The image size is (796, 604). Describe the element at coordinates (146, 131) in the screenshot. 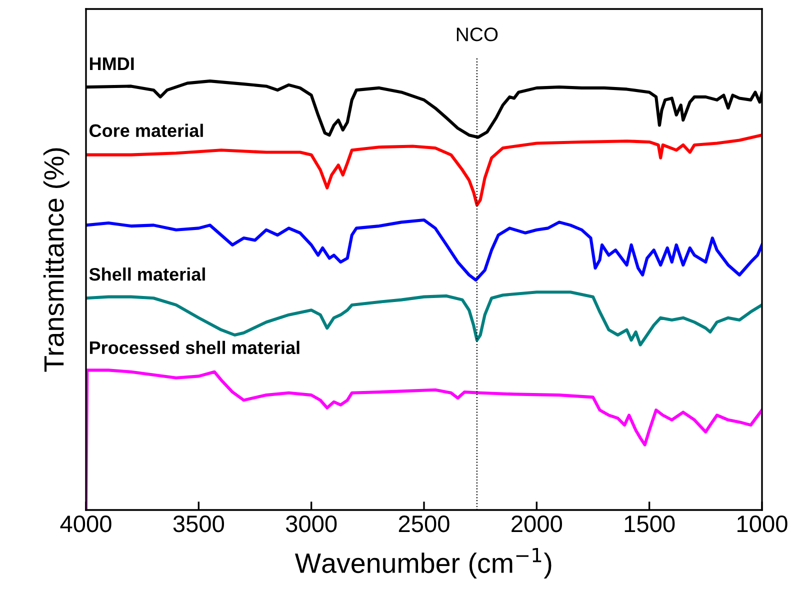

I see `series-label: Core material` at that location.